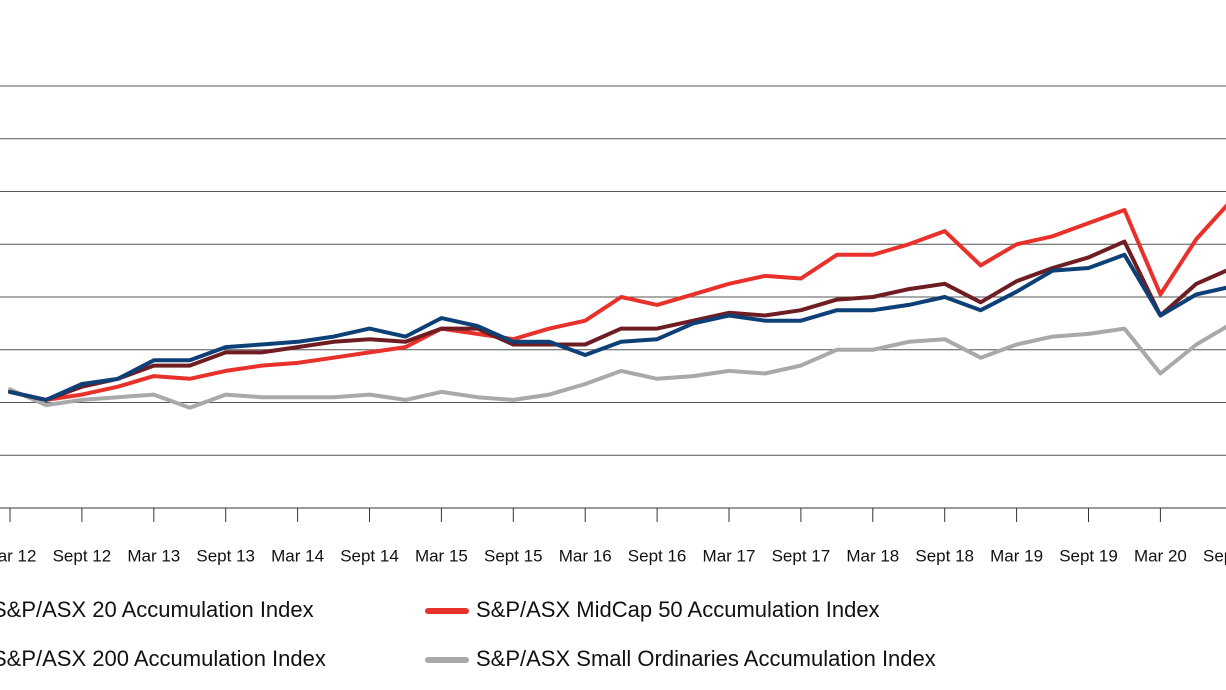  I want to click on x-tick-label: Mar 15, so click(441, 555).